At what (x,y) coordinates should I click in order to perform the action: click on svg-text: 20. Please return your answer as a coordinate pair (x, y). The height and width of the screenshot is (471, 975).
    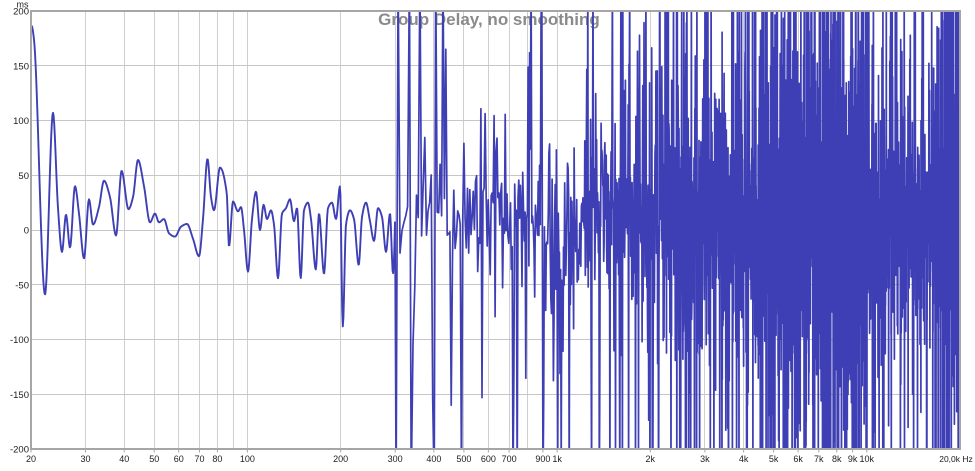
    Looking at the image, I should click on (31, 459).